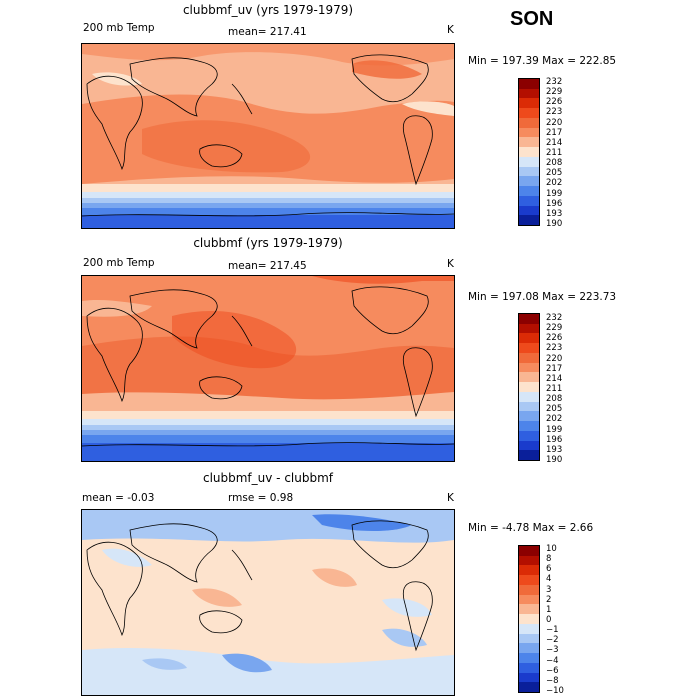 This screenshot has height=700, width=700. I want to click on colorbar-tick-label: −2, so click(552, 640).